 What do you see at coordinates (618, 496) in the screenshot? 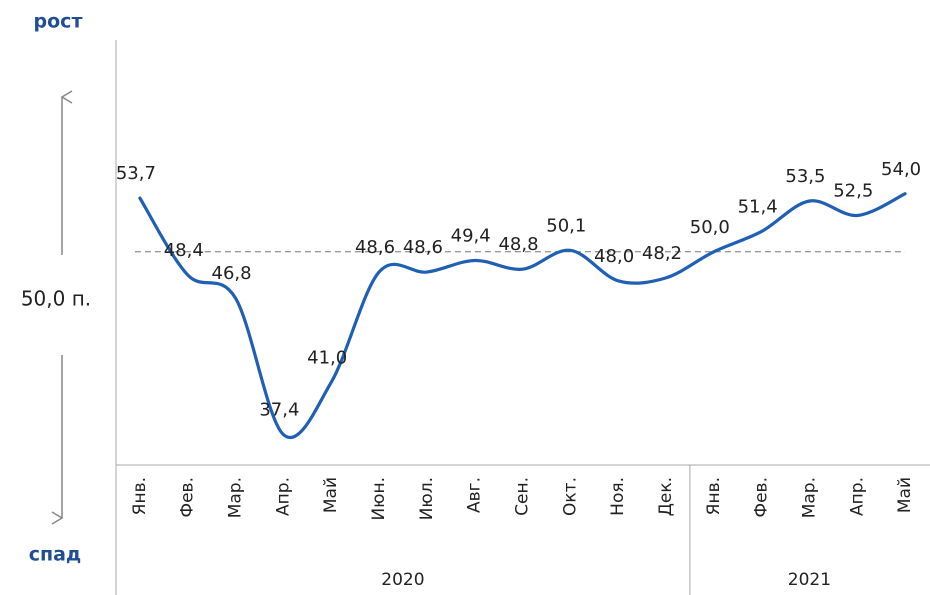
I see `x-tick-label: Ноя.` at bounding box center [618, 496].